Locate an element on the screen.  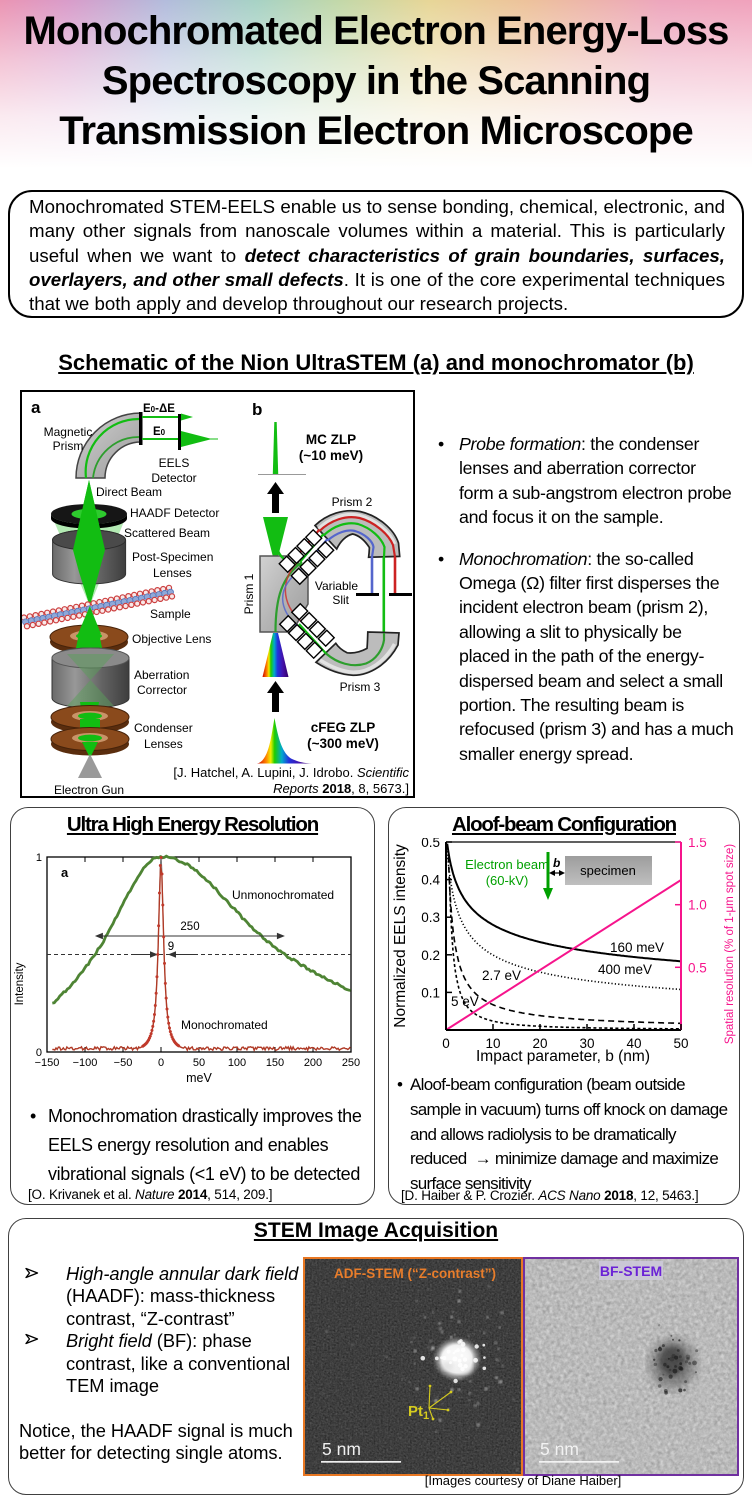
svg-text: Monochromated is located at coordinates (224, 1025).